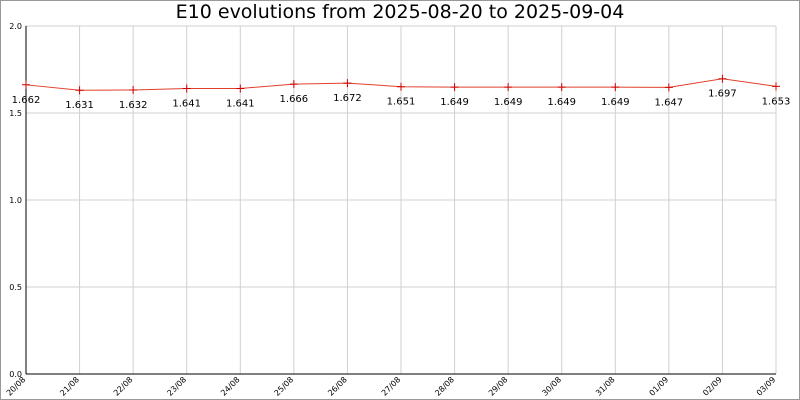 This screenshot has width=800, height=400. I want to click on value-label: 1.647, so click(669, 102).